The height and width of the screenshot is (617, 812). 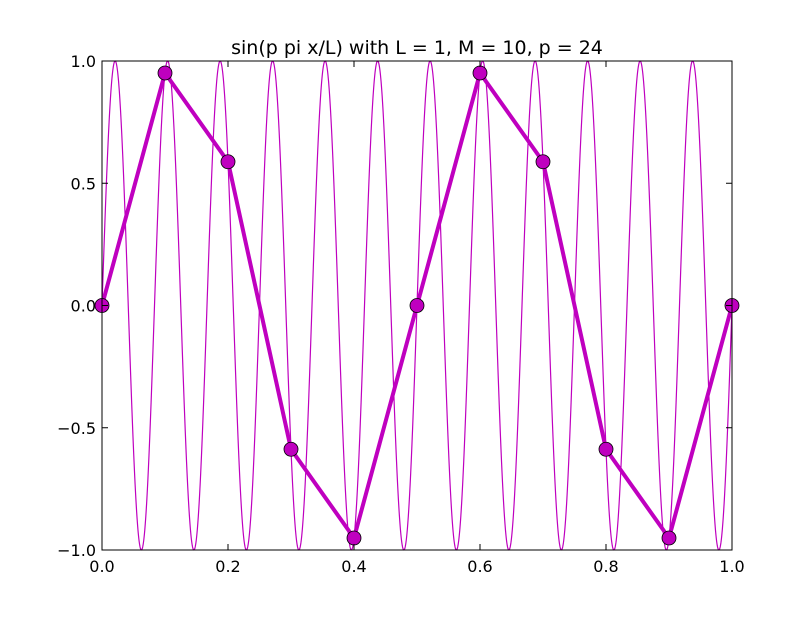 I want to click on y-tick-label: −0.5, so click(x=76, y=428).